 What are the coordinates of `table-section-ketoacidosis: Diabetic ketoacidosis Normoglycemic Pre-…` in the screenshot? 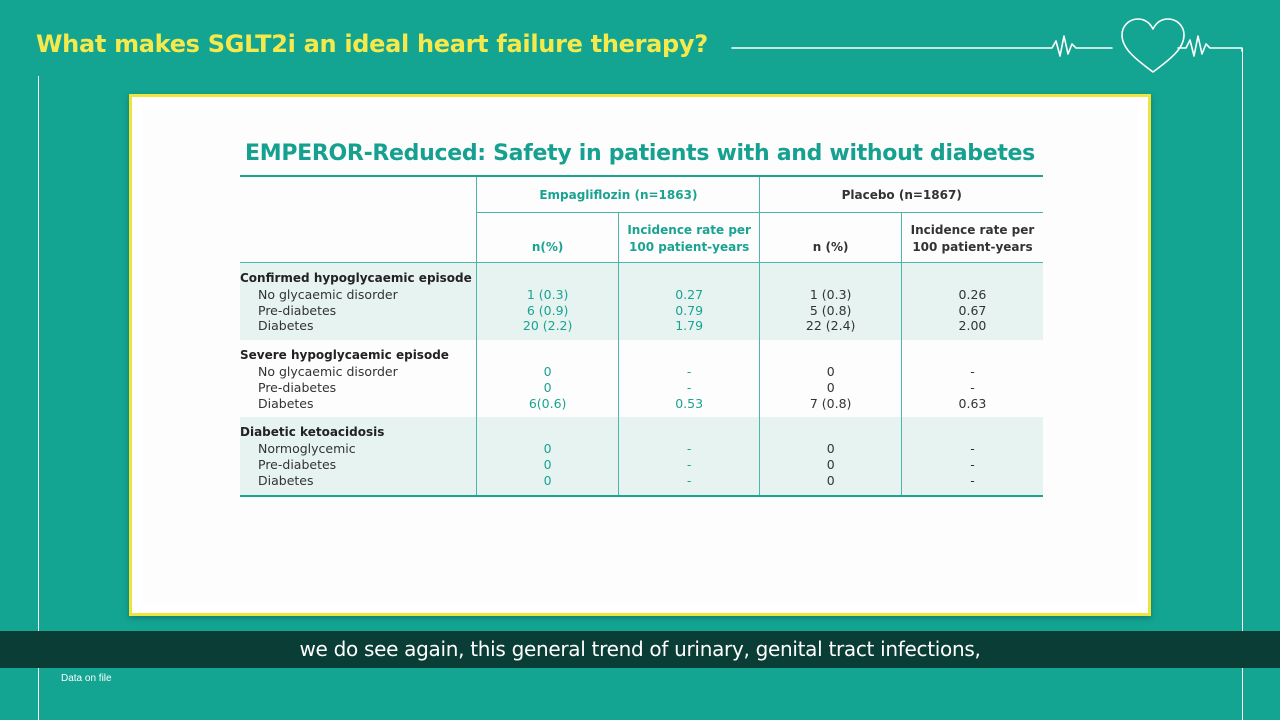 It's located at (641, 456).